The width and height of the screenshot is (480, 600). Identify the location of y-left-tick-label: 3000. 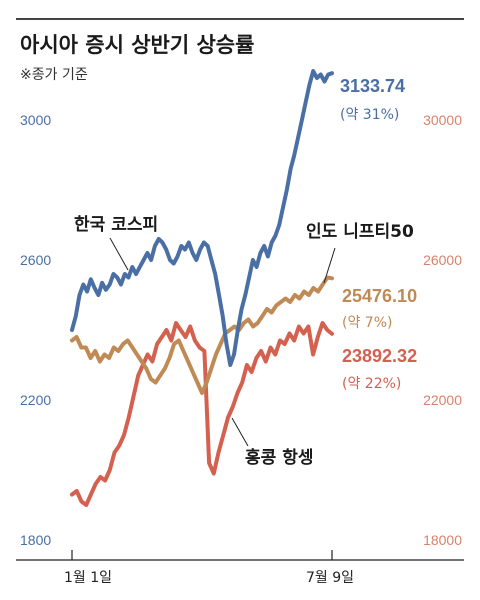
(35, 120).